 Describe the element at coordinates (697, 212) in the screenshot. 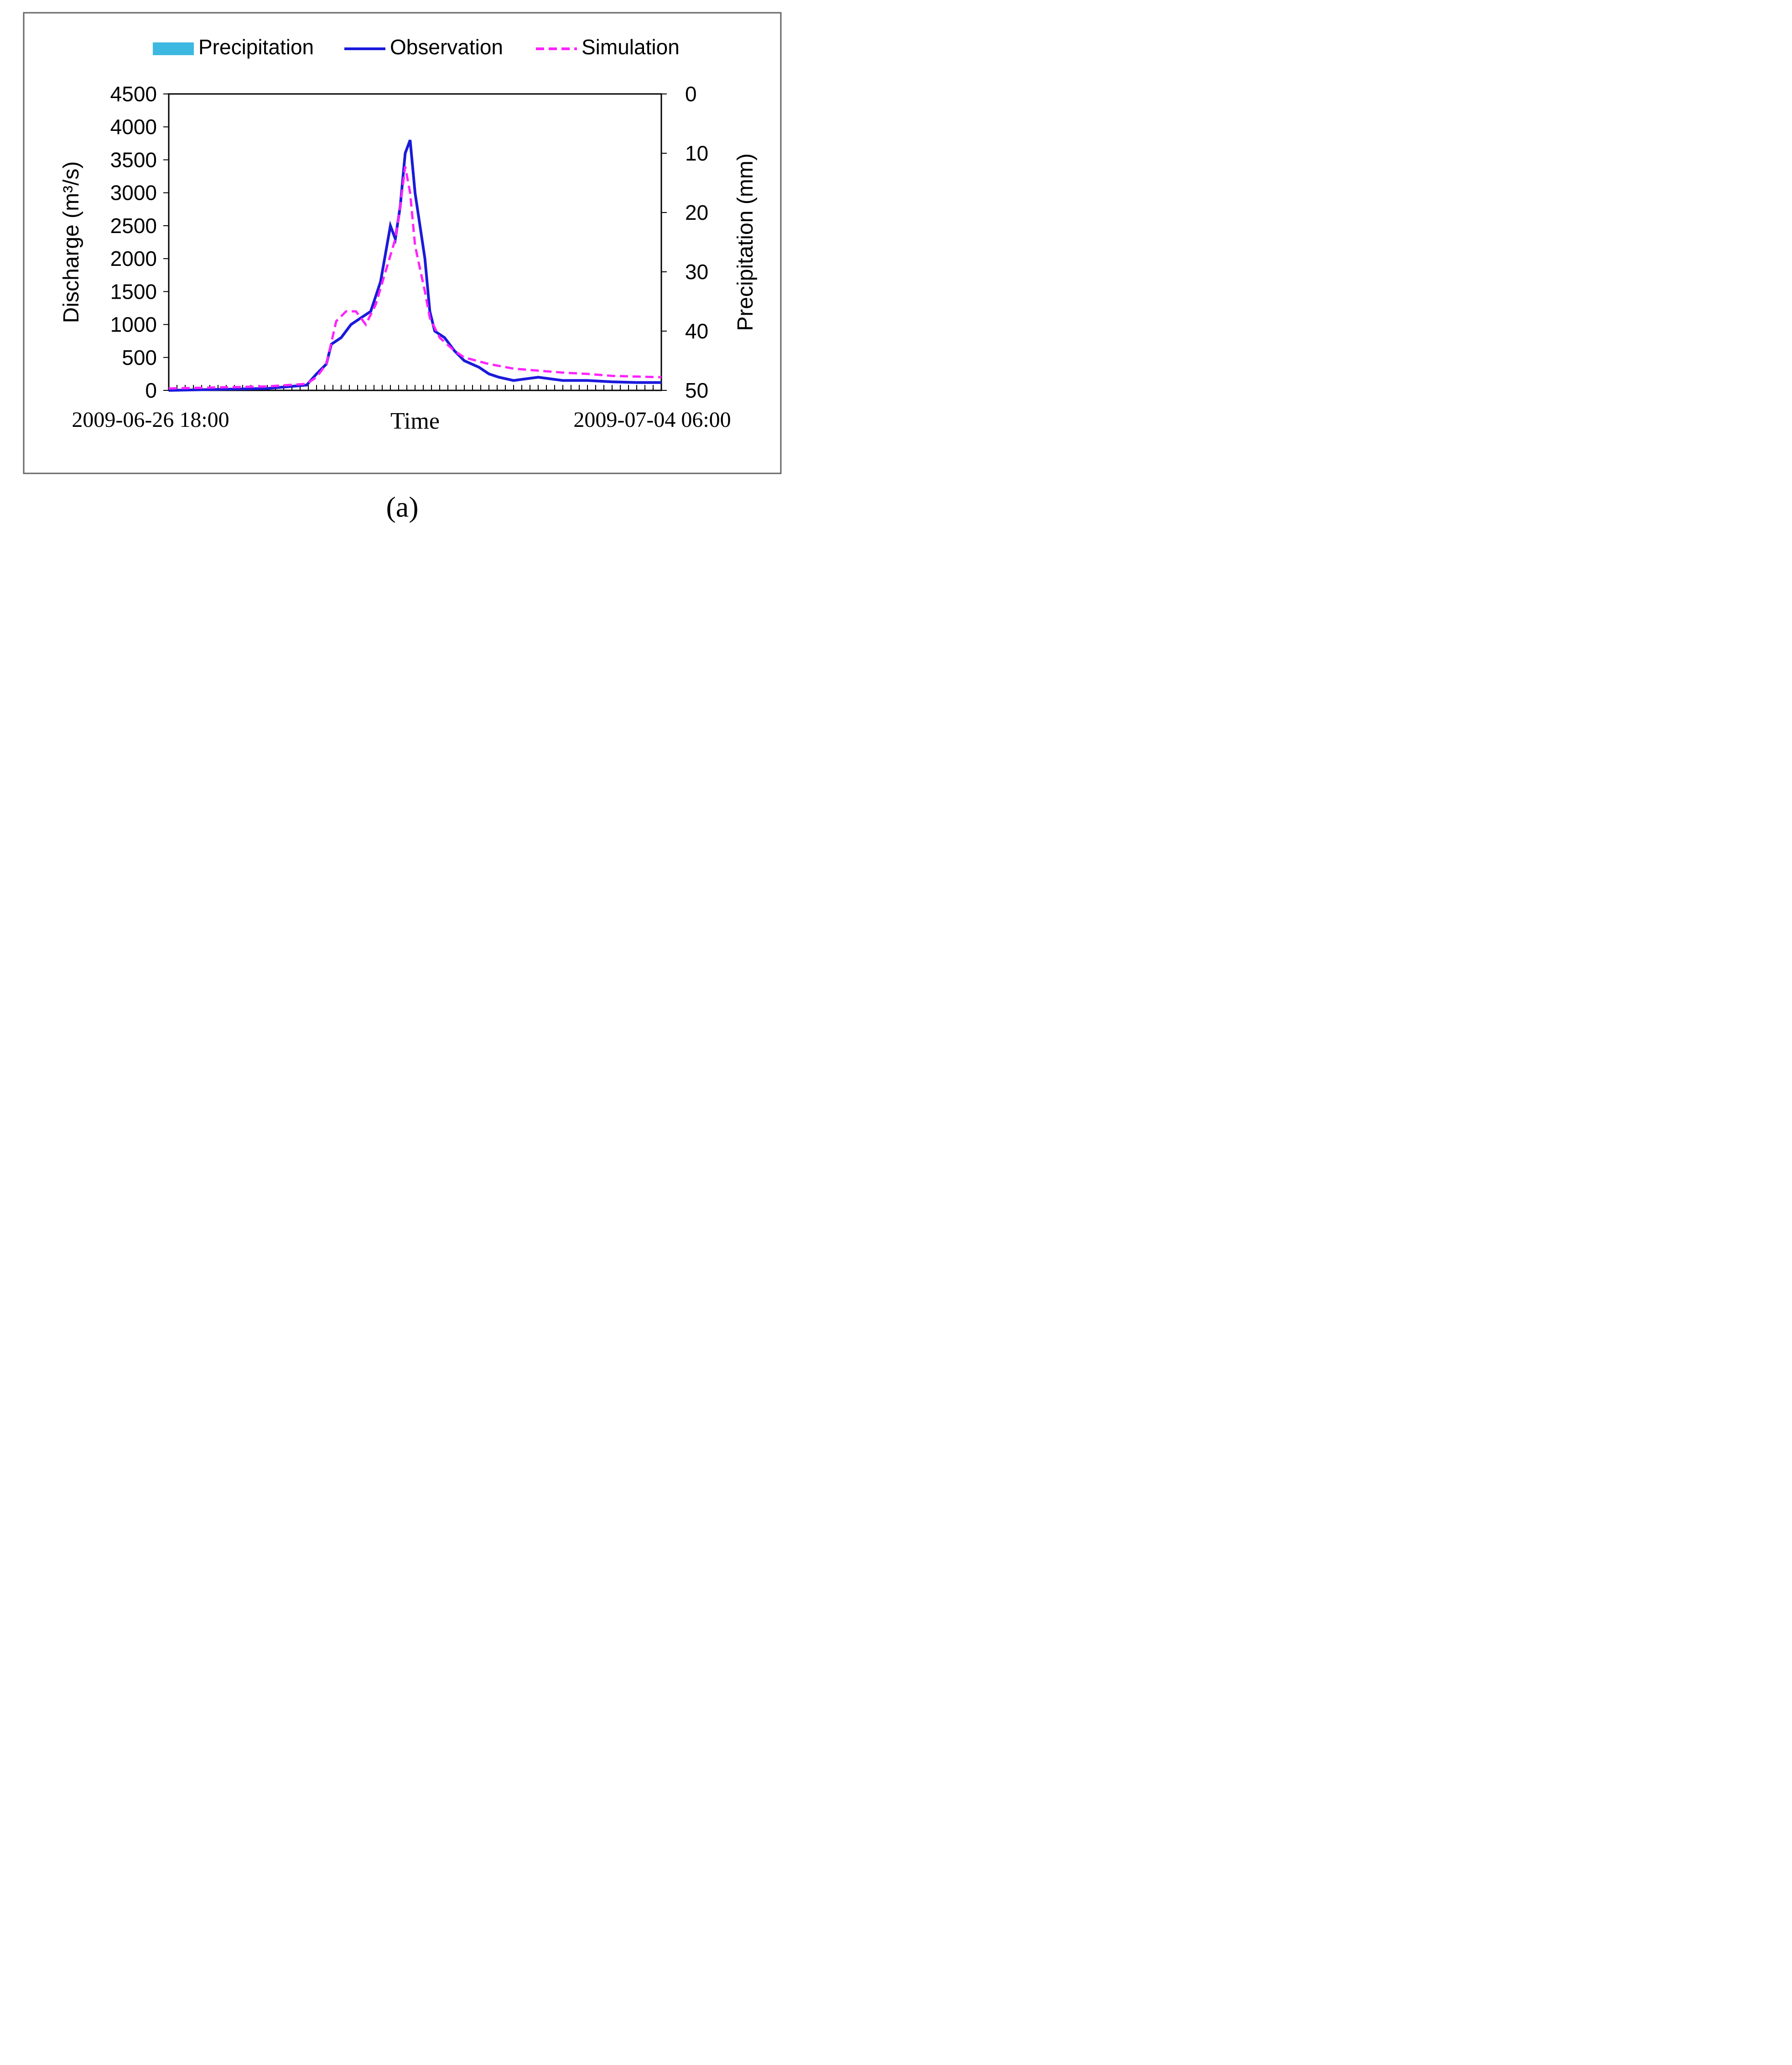

I see `y2-tick-label: 20` at that location.